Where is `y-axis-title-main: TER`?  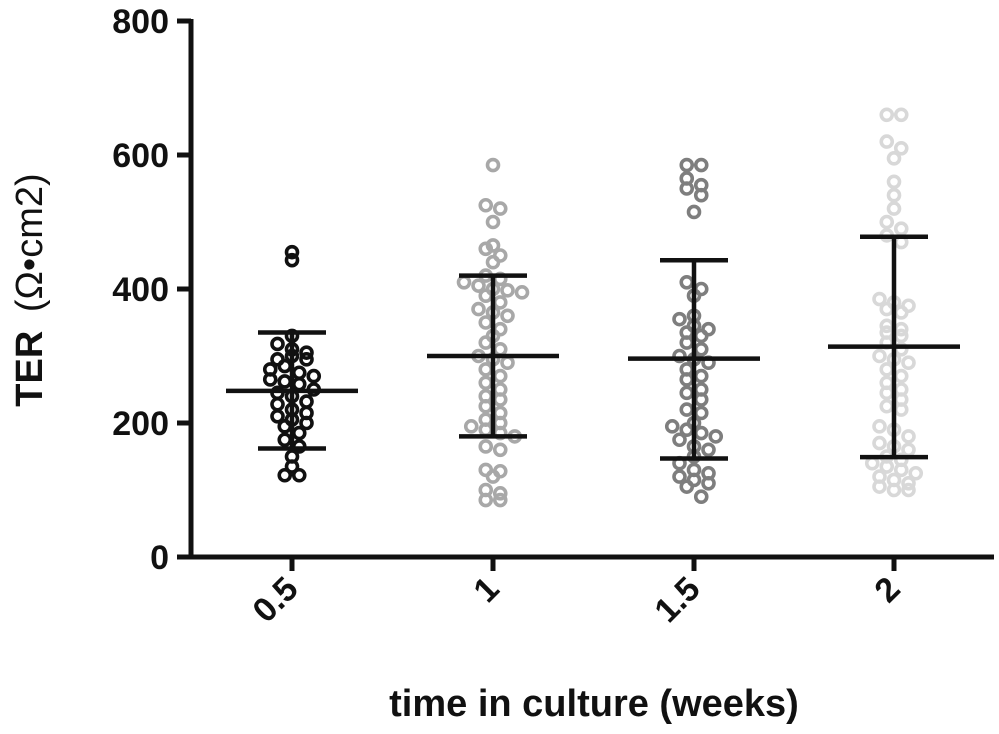 y-axis-title-main: TER is located at coordinates (30, 369).